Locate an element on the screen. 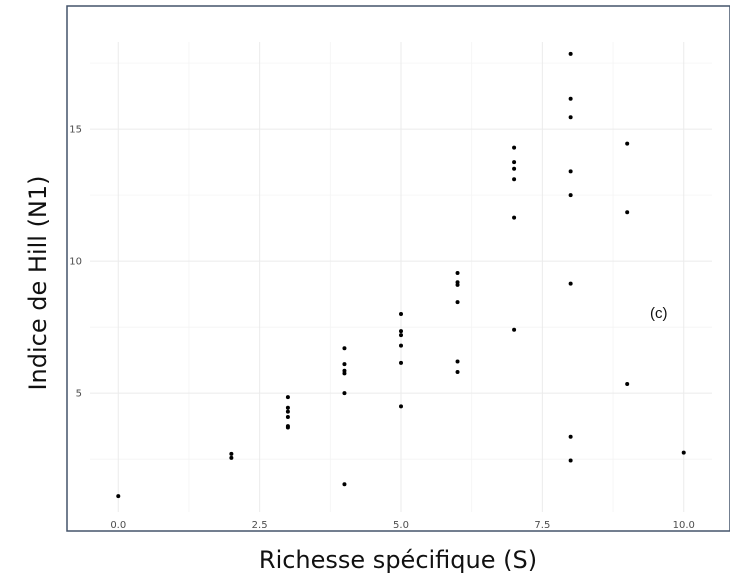 The image size is (730, 579). y-tick-label: 10 is located at coordinates (75, 262).